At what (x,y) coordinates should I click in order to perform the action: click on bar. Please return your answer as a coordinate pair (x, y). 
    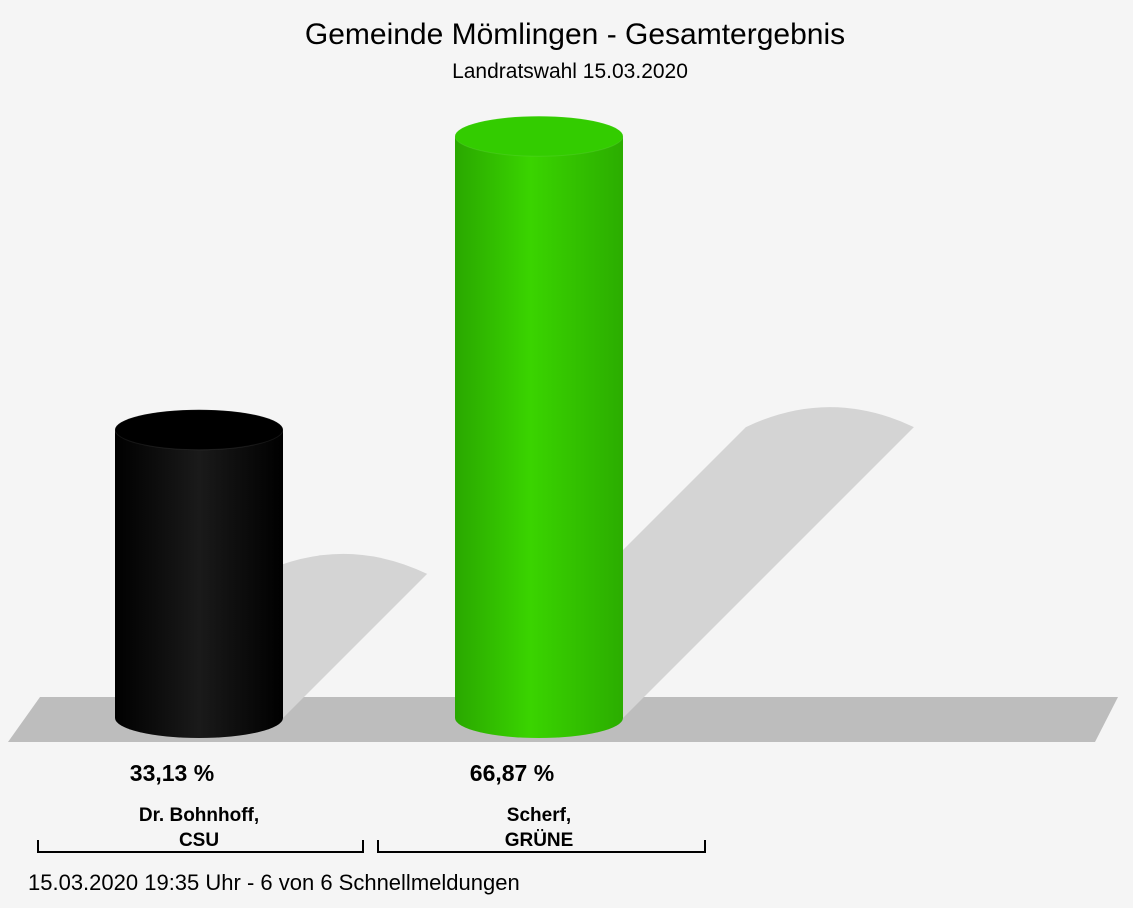
    Looking at the image, I should click on (271, 573).